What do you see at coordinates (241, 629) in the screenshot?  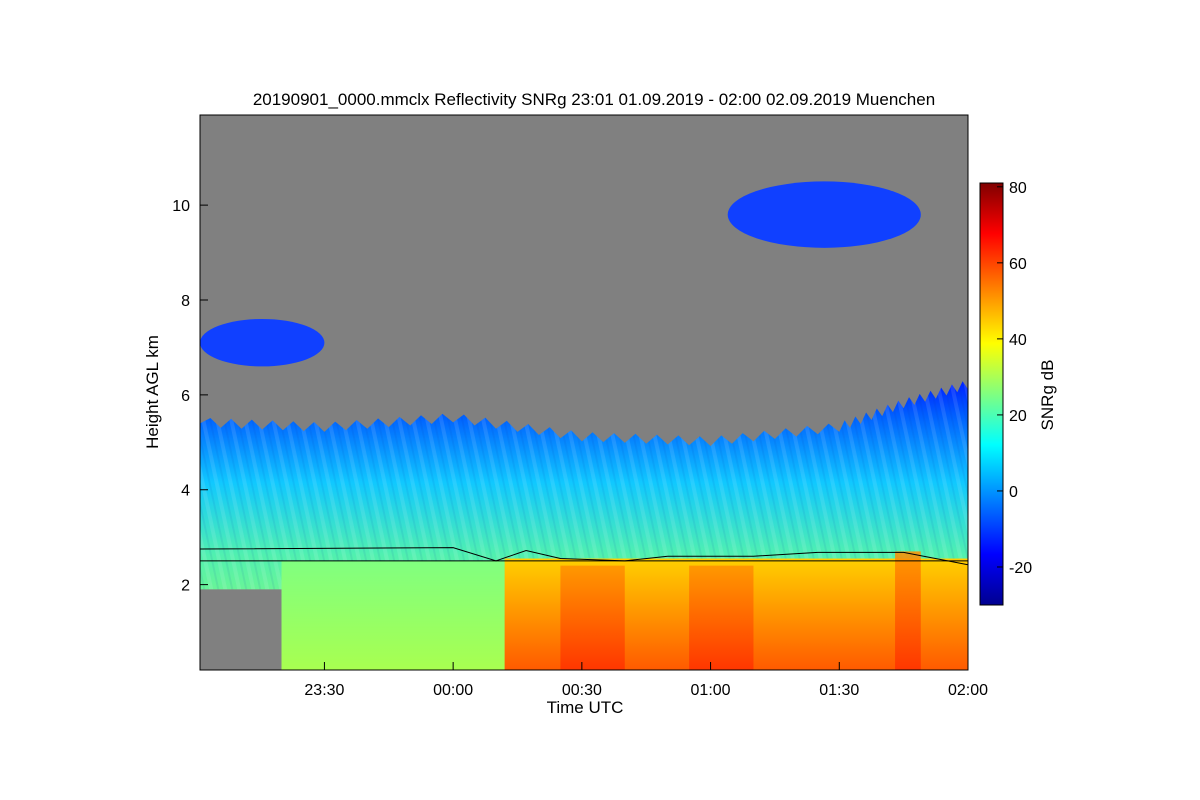 I see `echo-left-low-gap` at bounding box center [241, 629].